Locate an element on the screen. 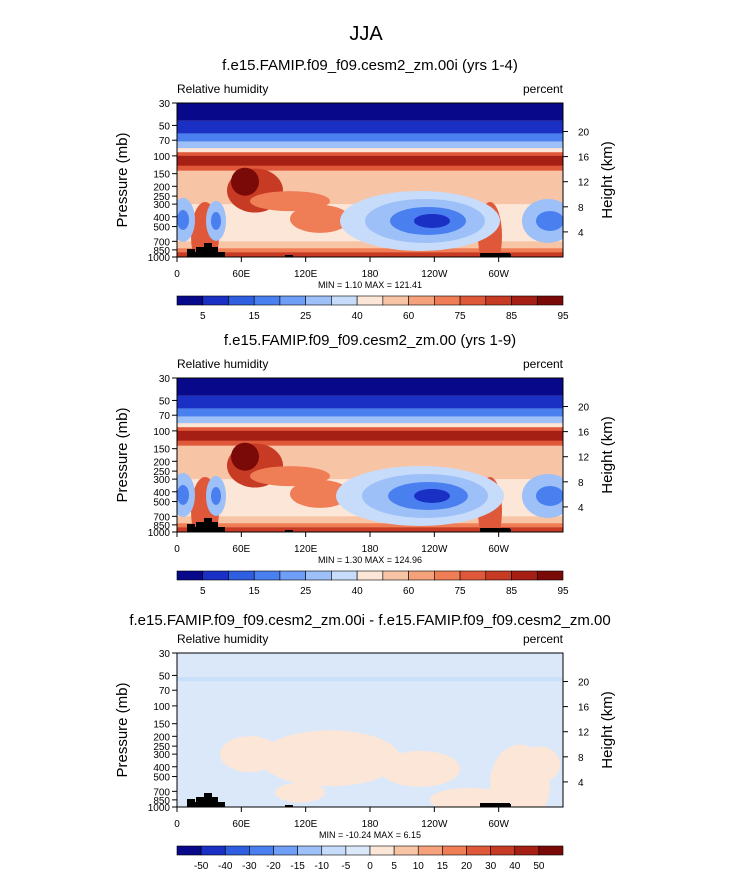  y-axis-title: Pressure (mb) is located at coordinates (122, 454).